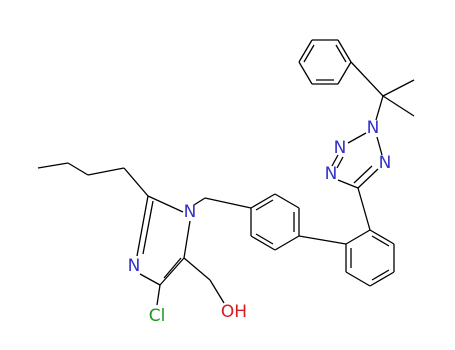  Describe the element at coordinates (157, 316) in the screenshot. I see `atom-label: Cl` at that location.